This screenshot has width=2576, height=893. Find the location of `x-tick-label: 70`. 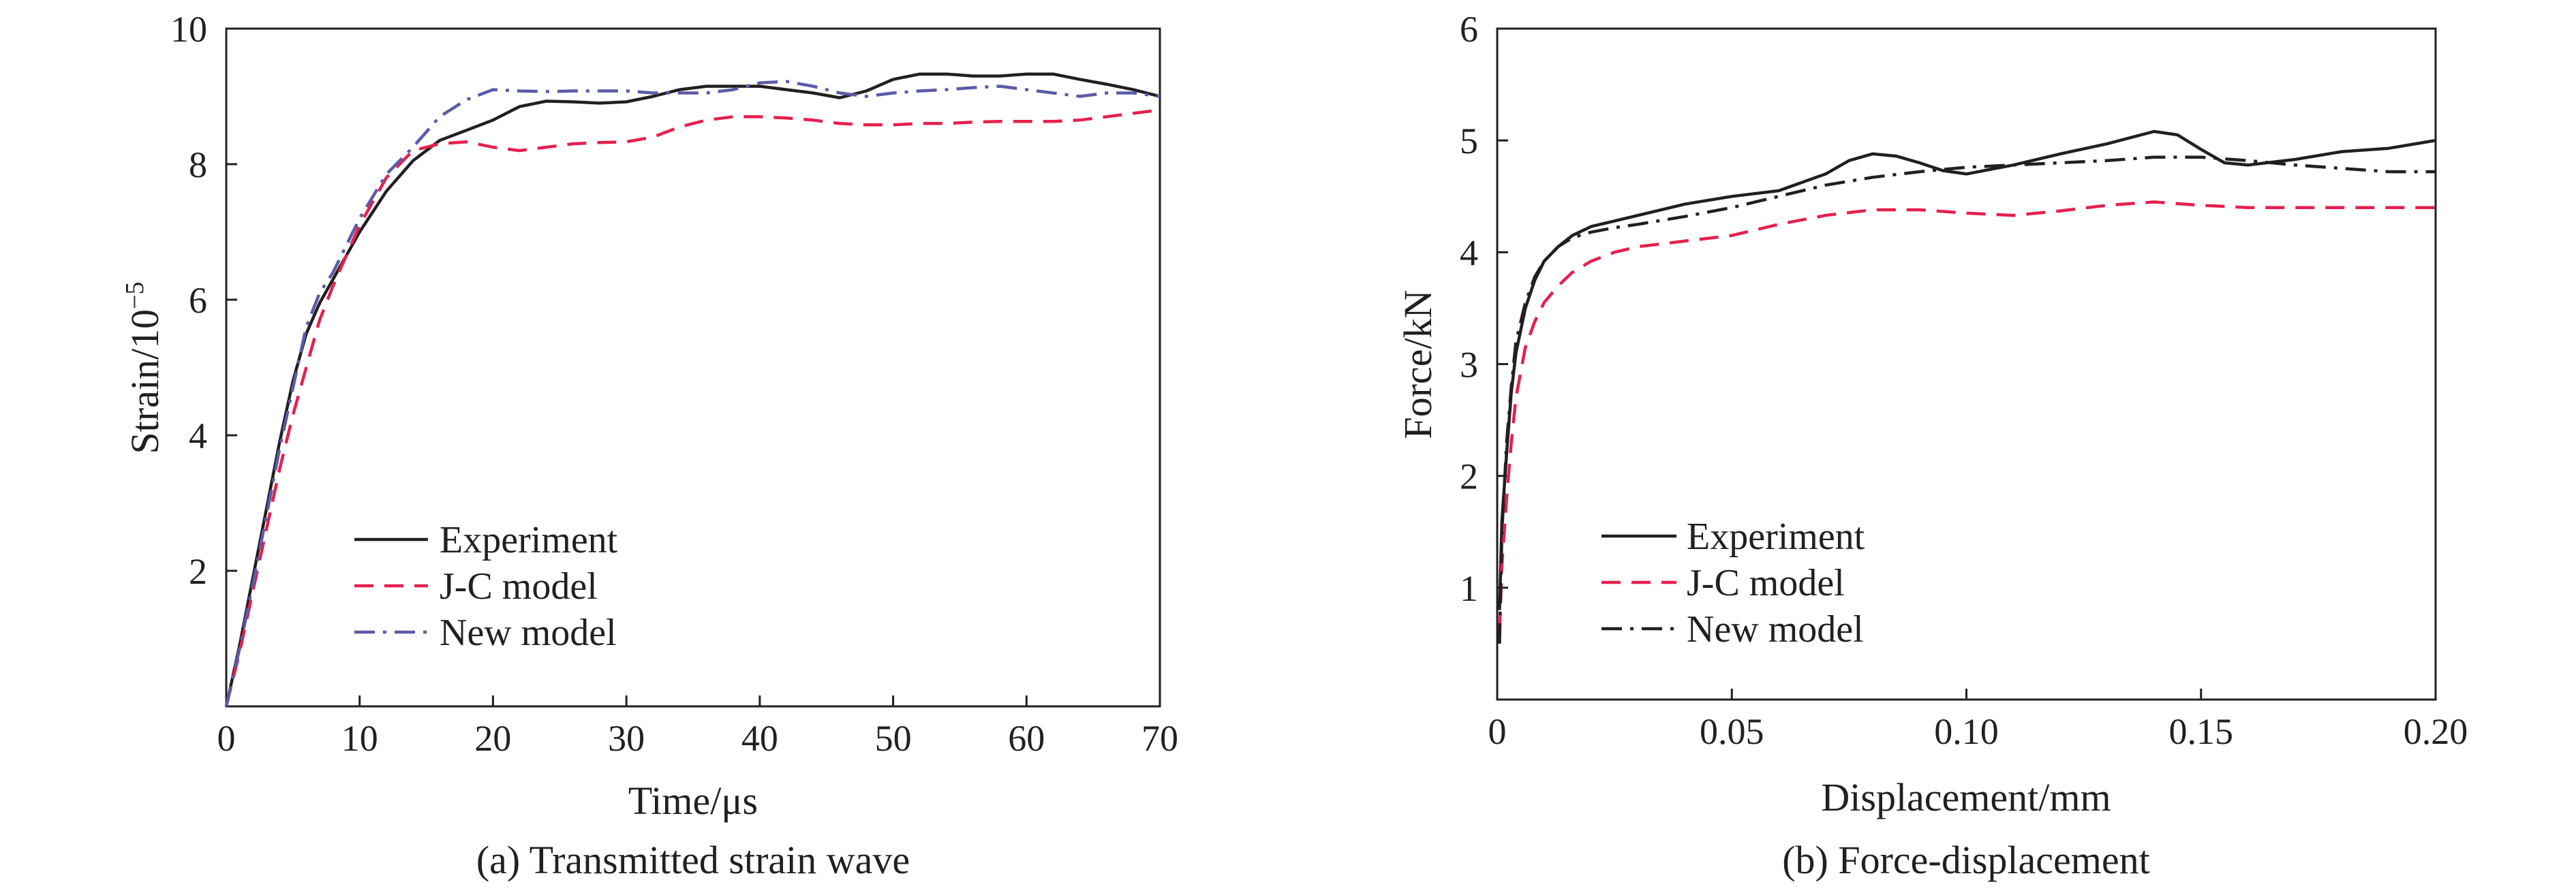

x-tick-label: 70 is located at coordinates (1159, 738).